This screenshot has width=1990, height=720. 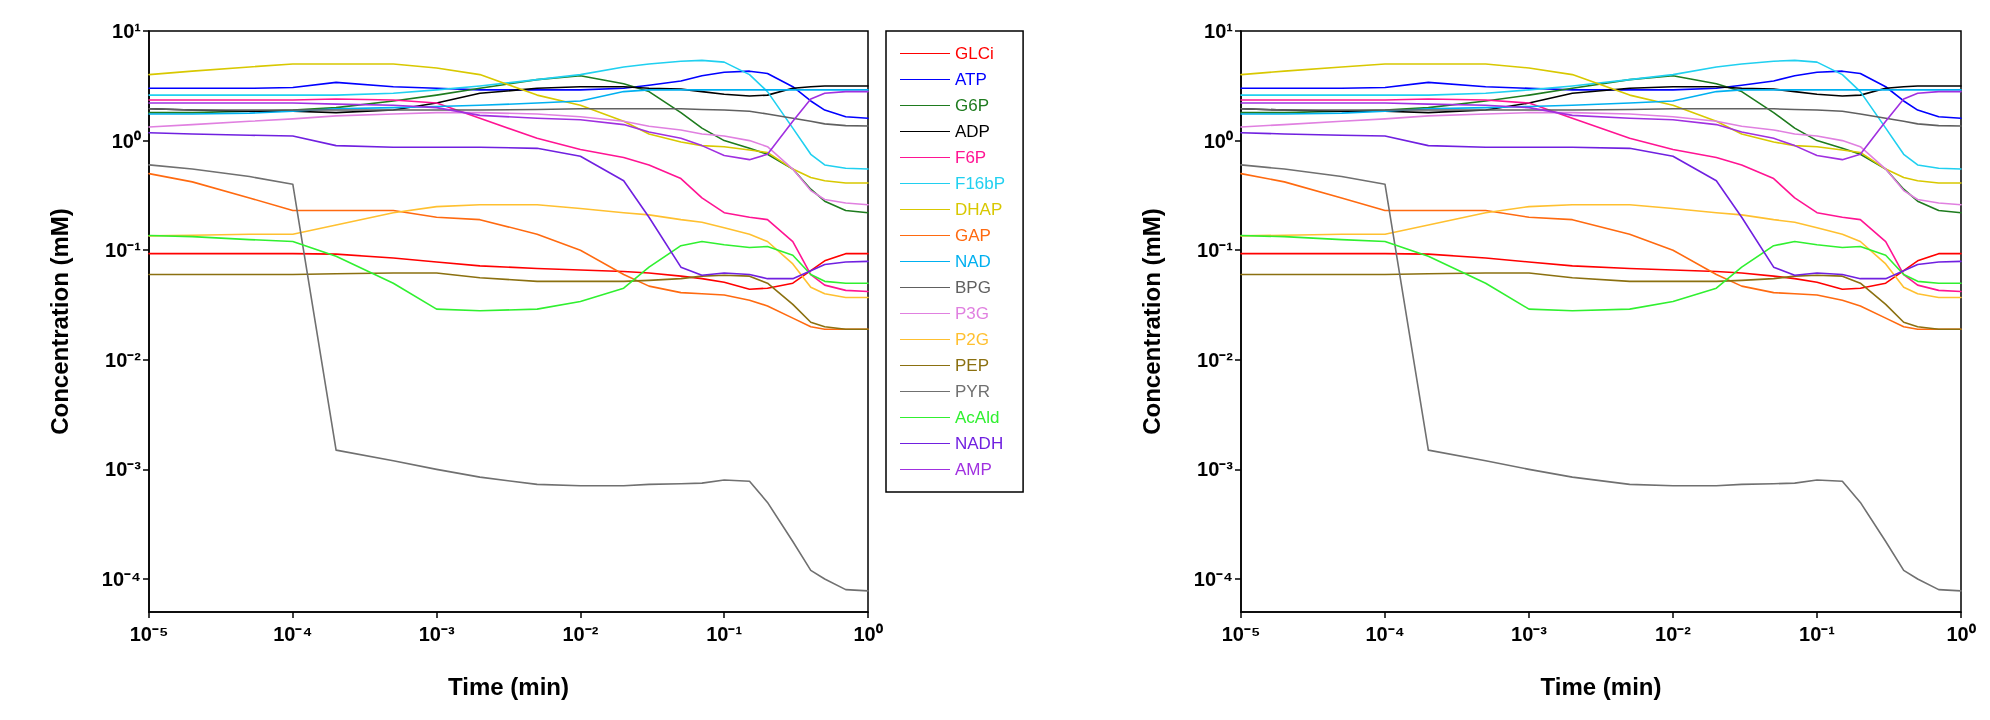 I want to click on legend-label: F16bP, so click(x=980, y=183).